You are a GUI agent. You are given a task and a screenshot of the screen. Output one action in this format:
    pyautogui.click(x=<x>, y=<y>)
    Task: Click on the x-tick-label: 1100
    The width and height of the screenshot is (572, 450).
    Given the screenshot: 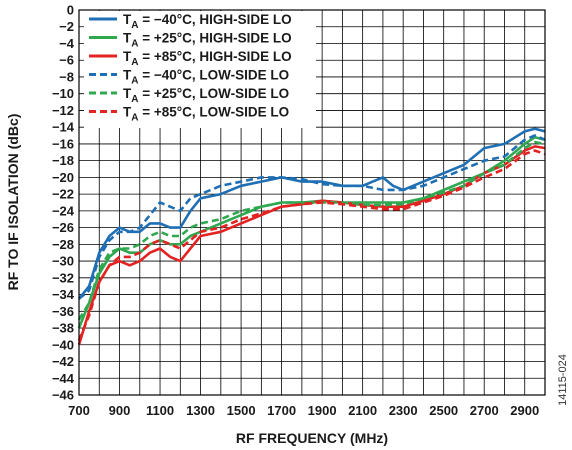 What is the action you would take?
    pyautogui.click(x=160, y=410)
    